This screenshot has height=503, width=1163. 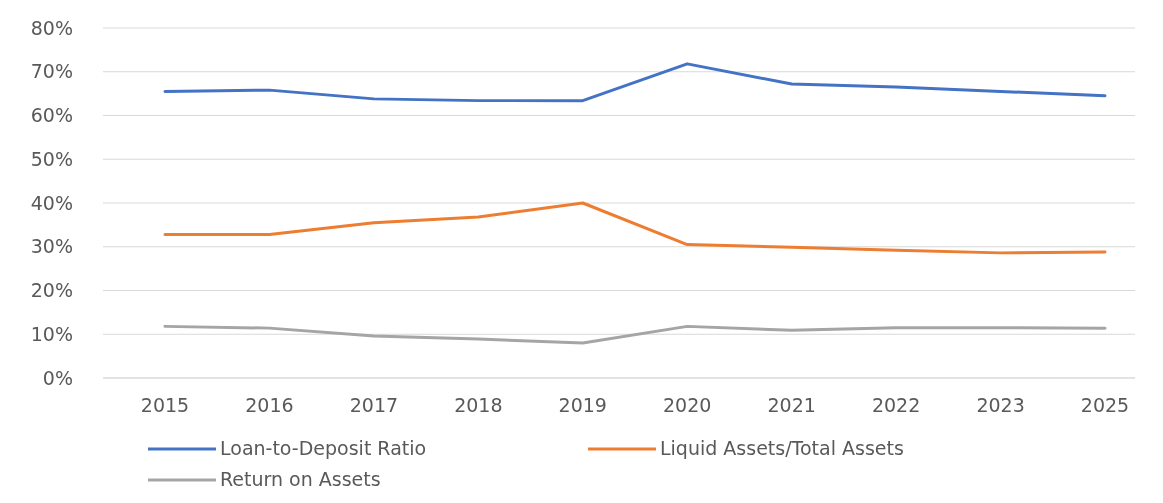 I want to click on x-tick-label: 2015, so click(x=165, y=405).